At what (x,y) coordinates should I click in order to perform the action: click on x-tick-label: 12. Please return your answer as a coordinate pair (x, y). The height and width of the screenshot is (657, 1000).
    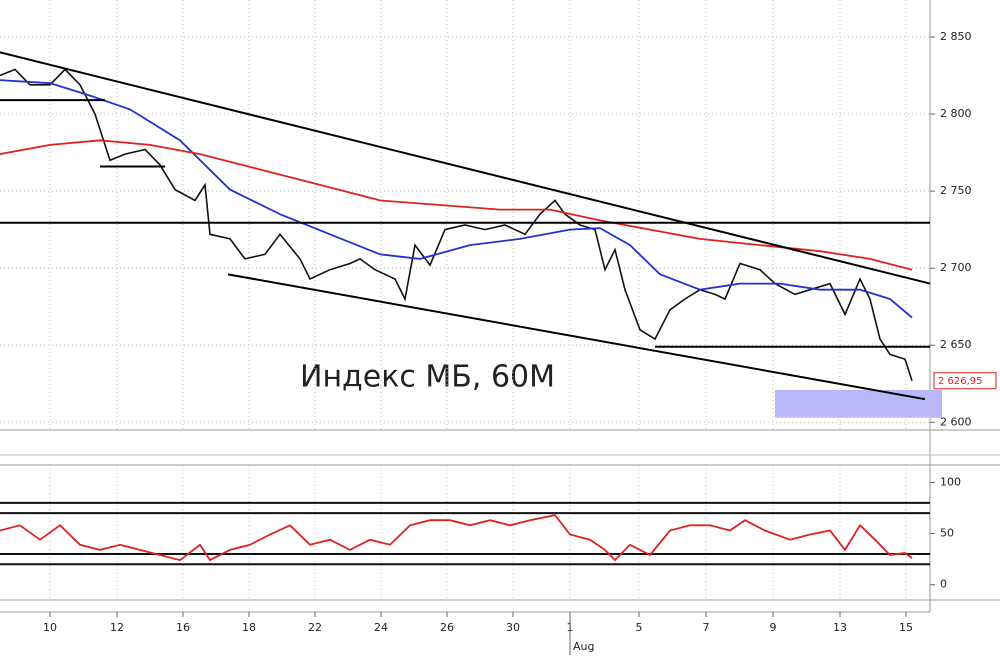
    Looking at the image, I should click on (117, 627).